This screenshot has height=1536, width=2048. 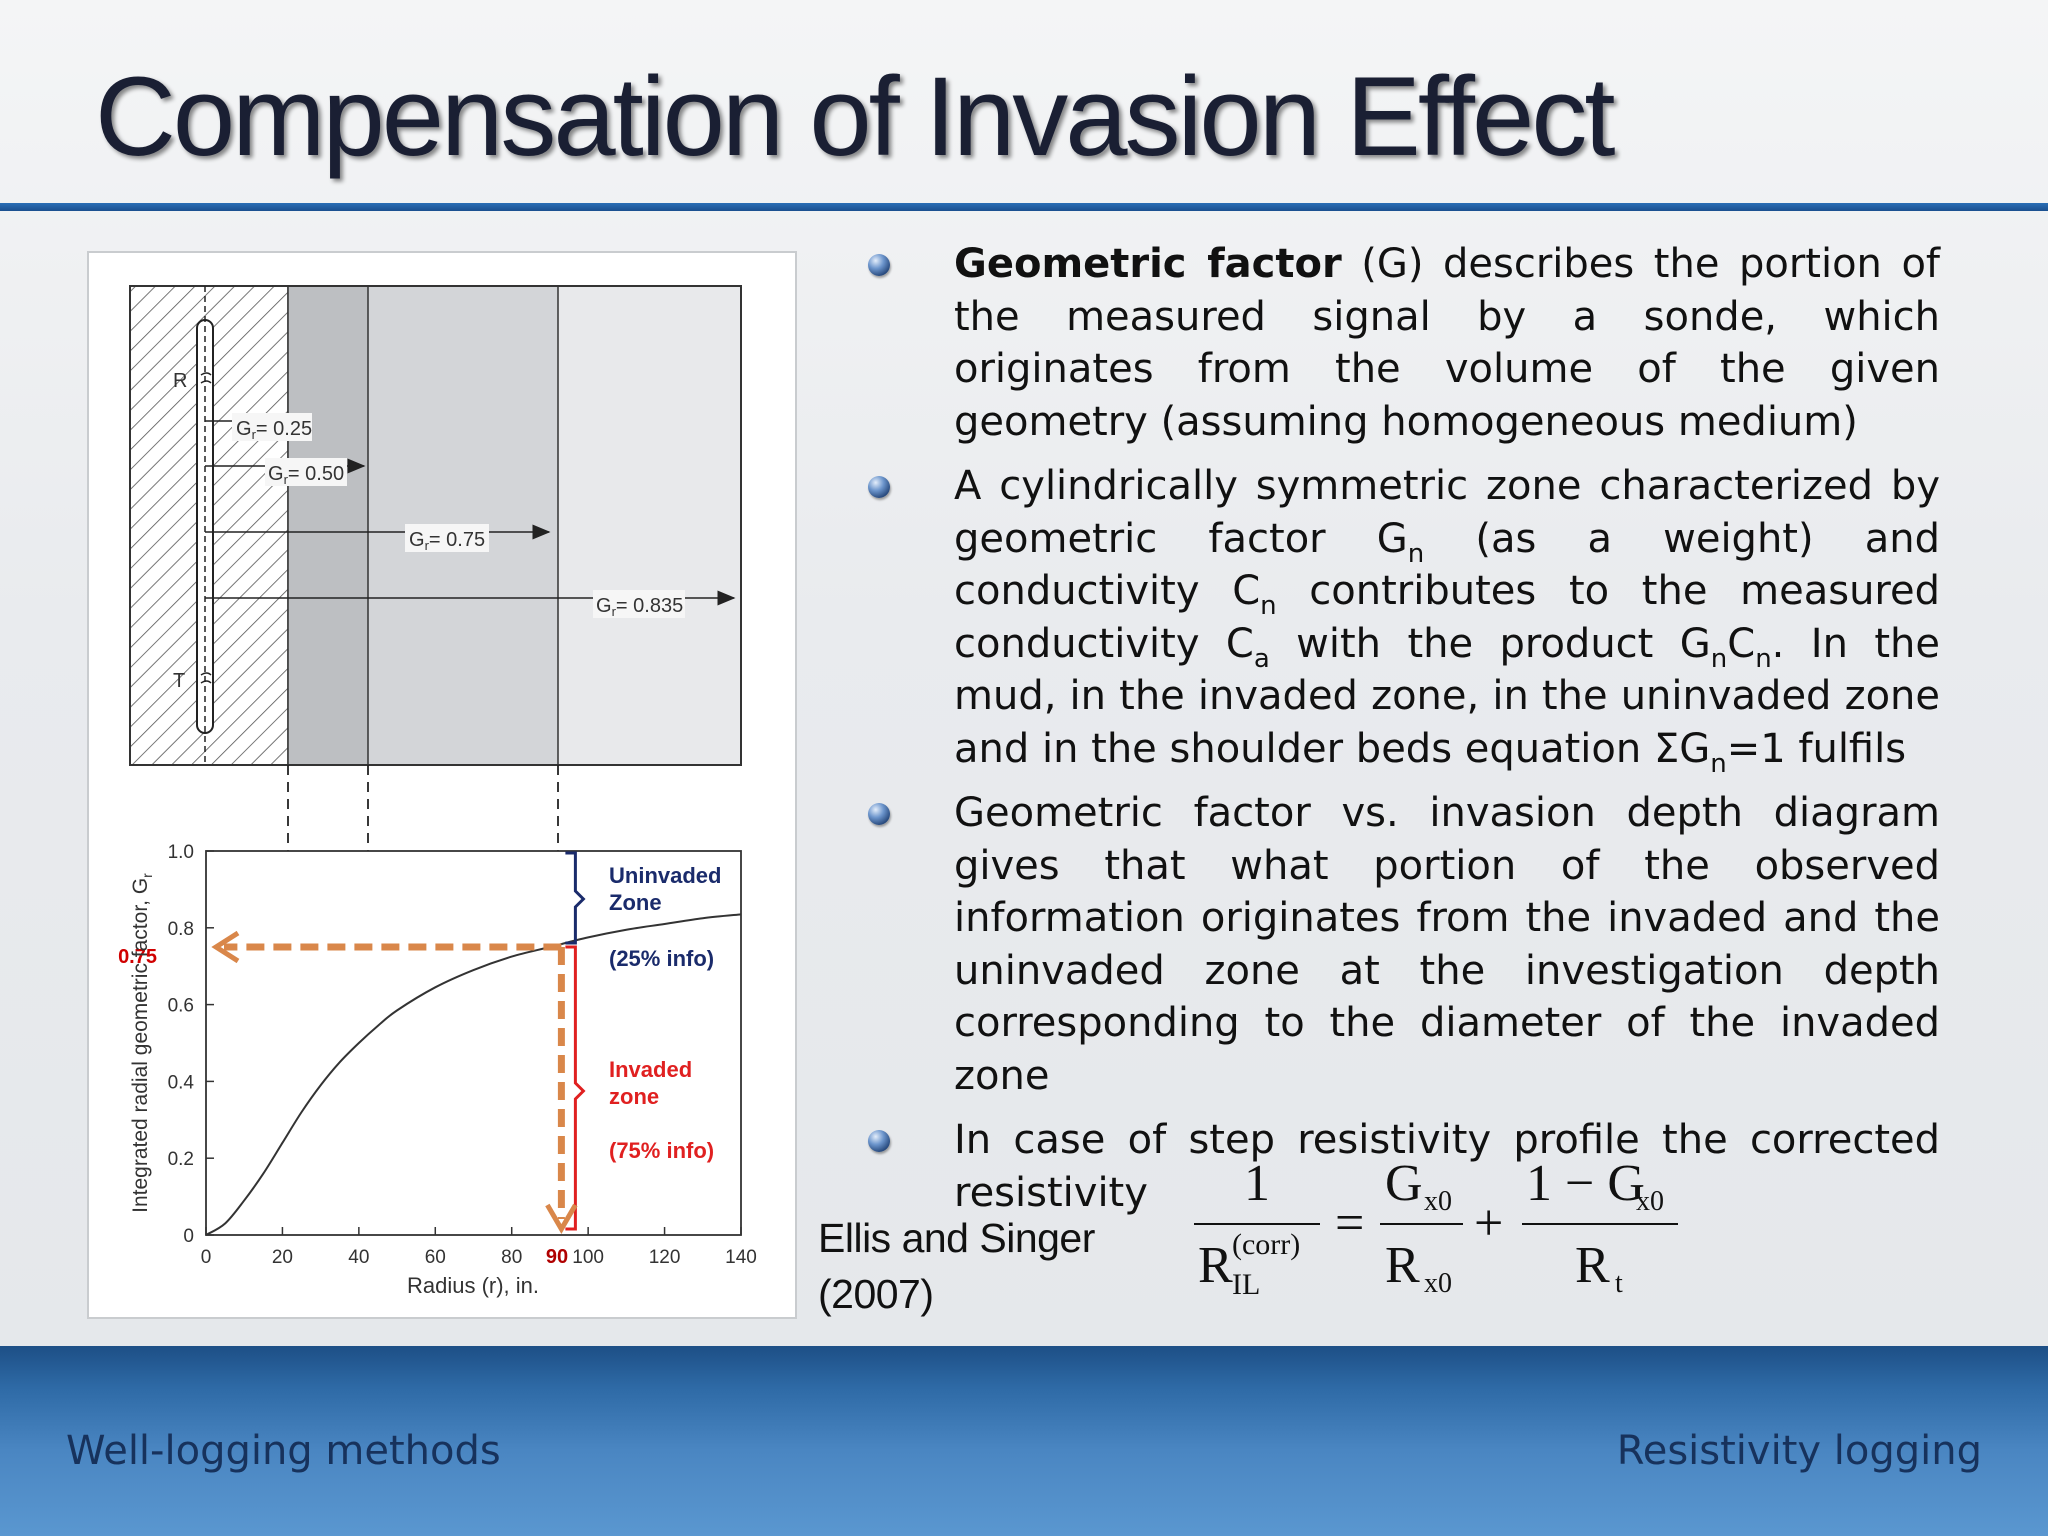 I want to click on x-tick-label: 0, so click(x=206, y=1257).